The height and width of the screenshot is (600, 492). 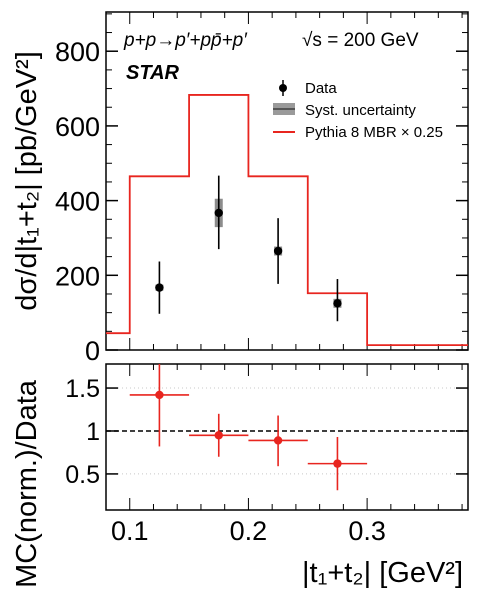 What do you see at coordinates (77, 52) in the screenshot?
I see `y-tick-label: 800` at bounding box center [77, 52].